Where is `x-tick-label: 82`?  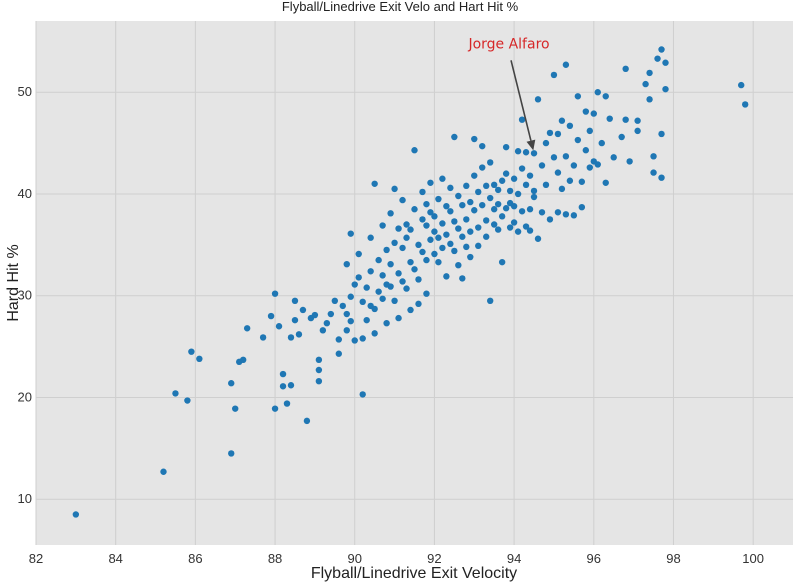
x-tick-label: 82 is located at coordinates (36, 558).